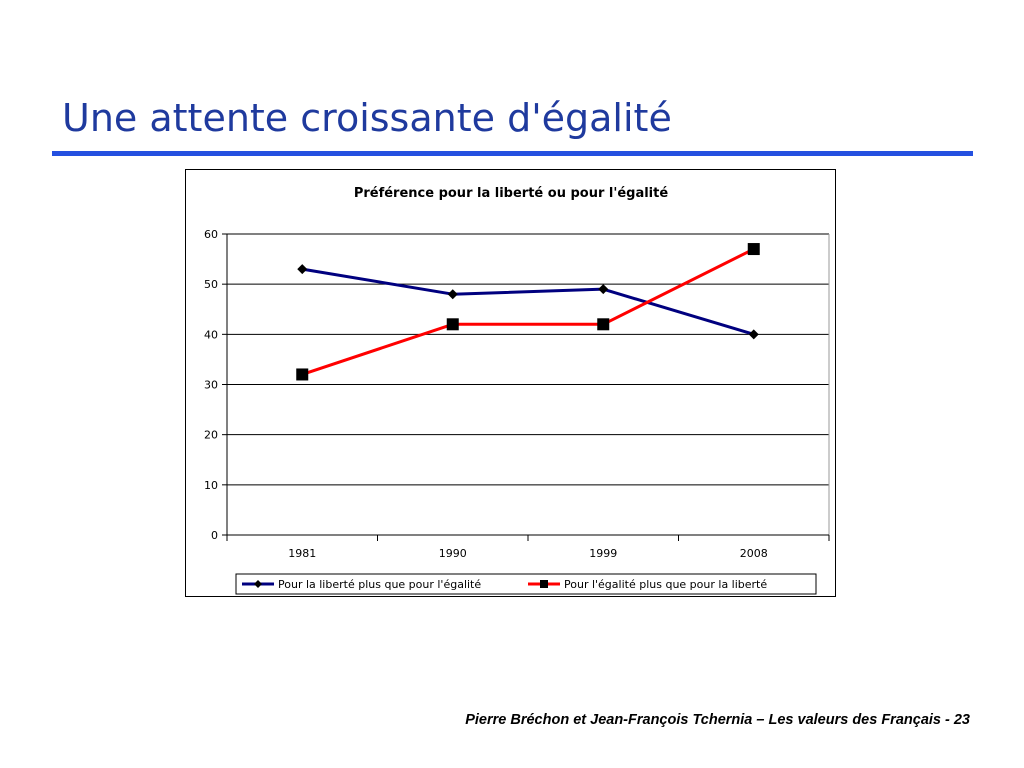 This screenshot has width=1024, height=768. I want to click on legend-marker-square, so click(544, 584).